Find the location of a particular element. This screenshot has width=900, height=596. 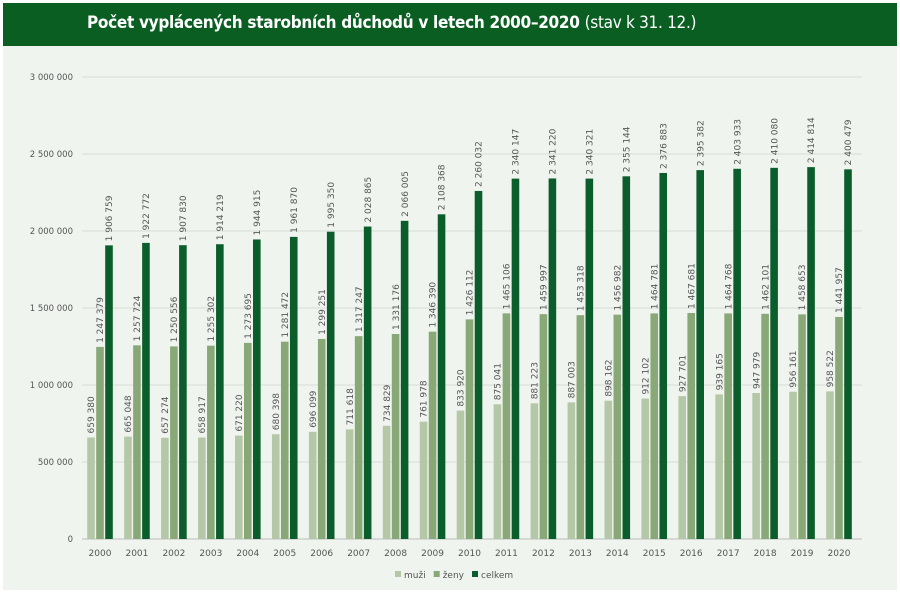

data-label: 1 462 101 is located at coordinates (766, 287).